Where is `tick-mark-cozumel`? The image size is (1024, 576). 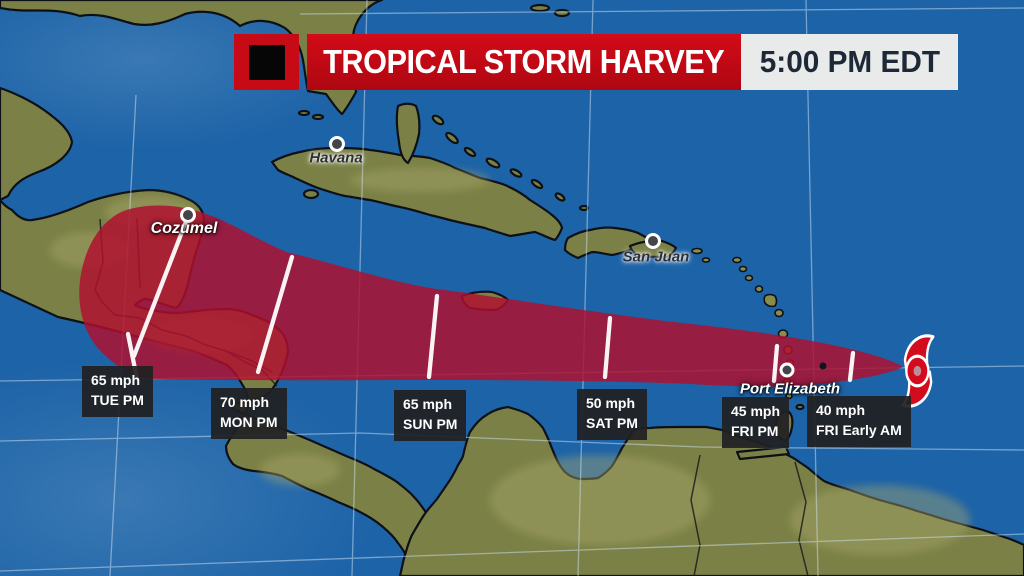
tick-mark-cozumel is located at coordinates (160, 287).